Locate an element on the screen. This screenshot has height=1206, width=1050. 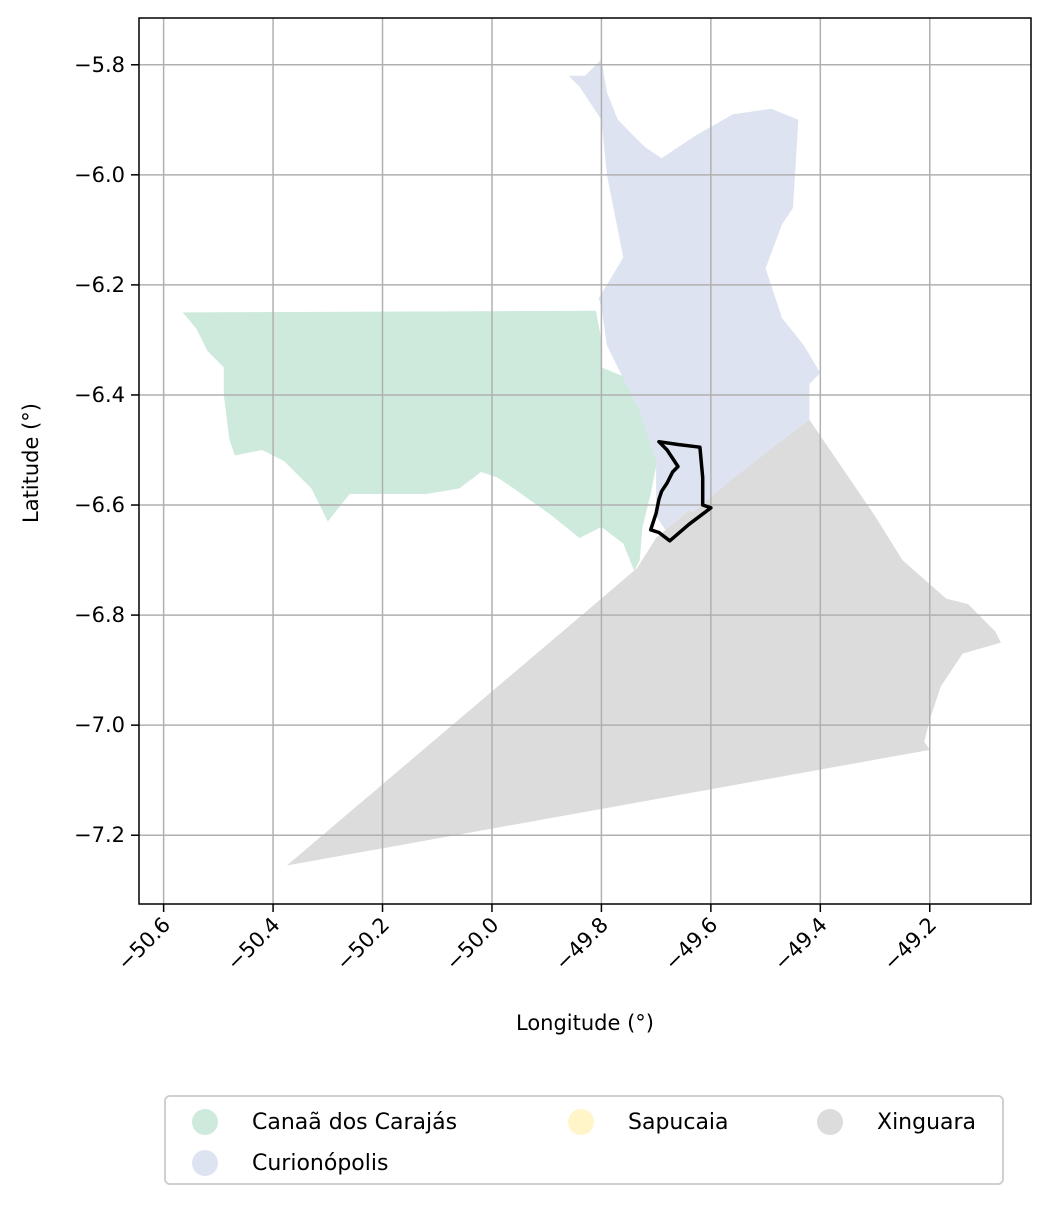
legend-item-canaa-dos-carajas: Canaã dos Carajás is located at coordinates (324, 1122).